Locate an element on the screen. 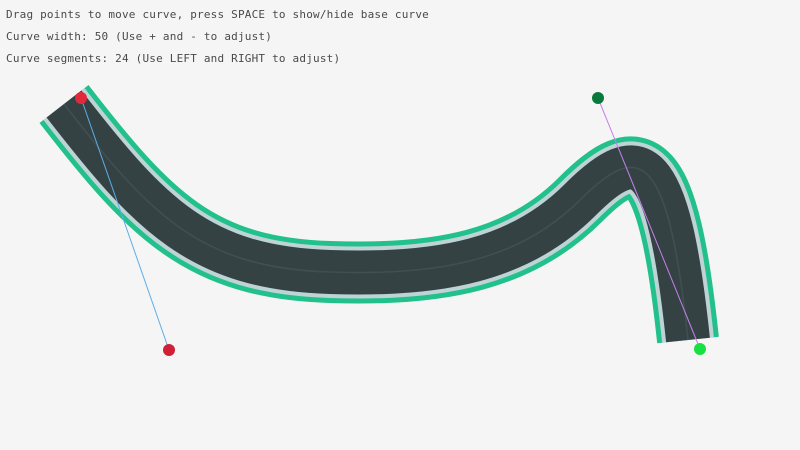 The image size is (800, 450). end-tangent is located at coordinates (649, 223).